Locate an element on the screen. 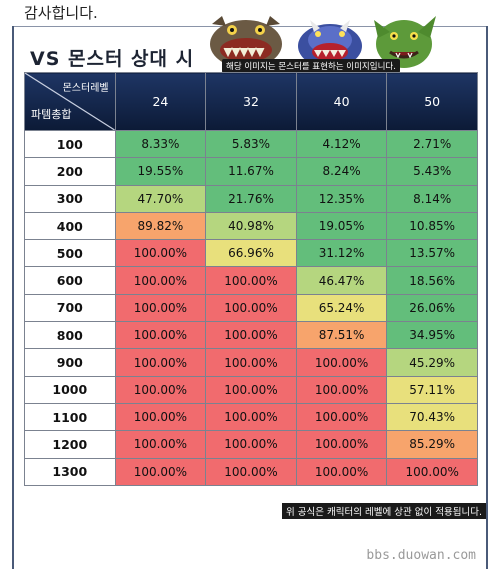 This screenshot has width=496, height=569. row-label: 900 is located at coordinates (70, 362).